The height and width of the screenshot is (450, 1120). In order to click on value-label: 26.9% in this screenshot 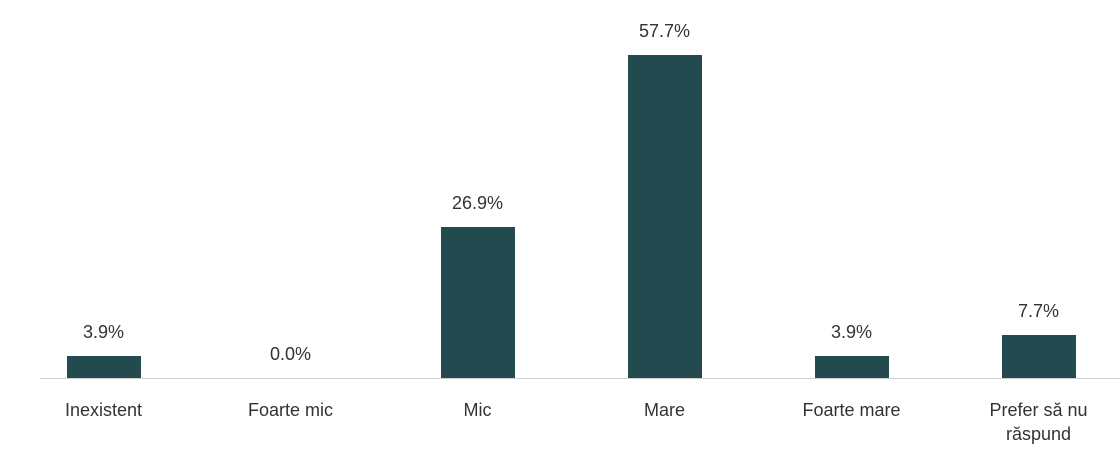, I will do `click(477, 203)`.